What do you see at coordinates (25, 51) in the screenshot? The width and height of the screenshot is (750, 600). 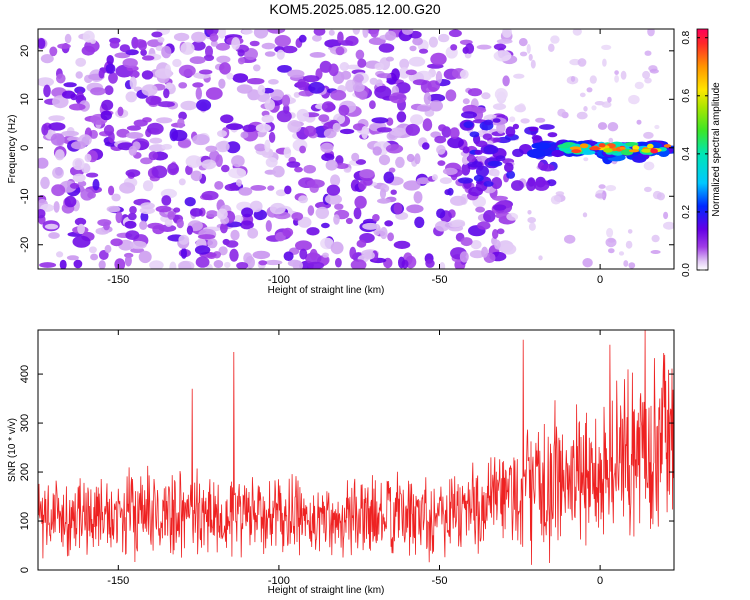 I see `heatmap-ytick-label: 20` at bounding box center [25, 51].